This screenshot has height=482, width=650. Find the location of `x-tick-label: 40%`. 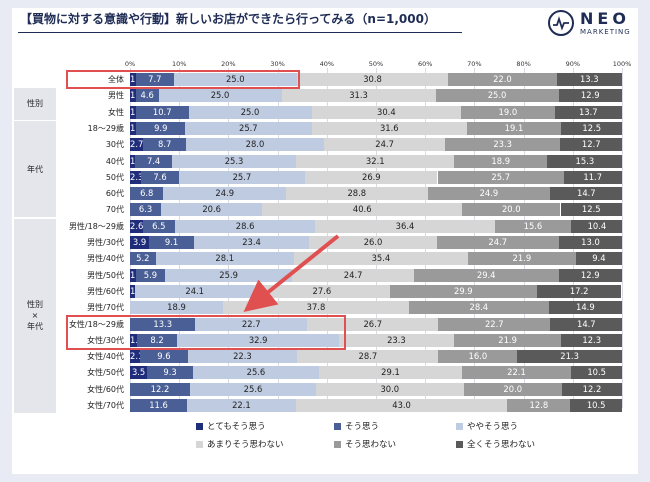

x-tick-label: 40% is located at coordinates (327, 64).